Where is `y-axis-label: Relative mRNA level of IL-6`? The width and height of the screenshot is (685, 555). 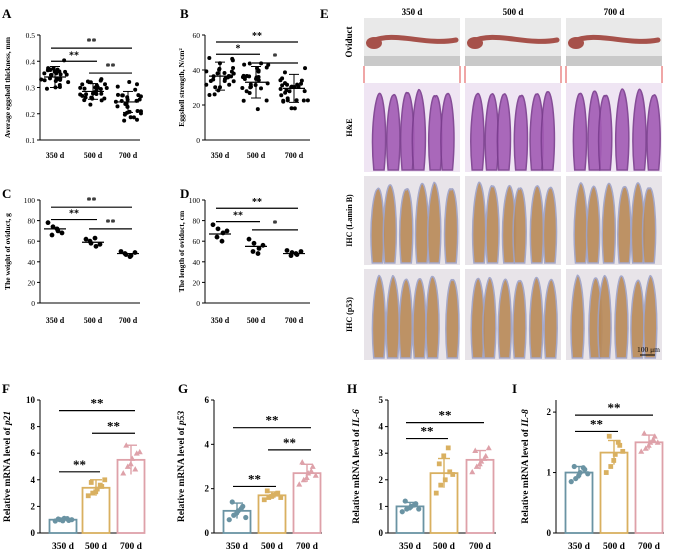 y-axis-label: Relative mRNA level of IL-6 is located at coordinates (357, 466).